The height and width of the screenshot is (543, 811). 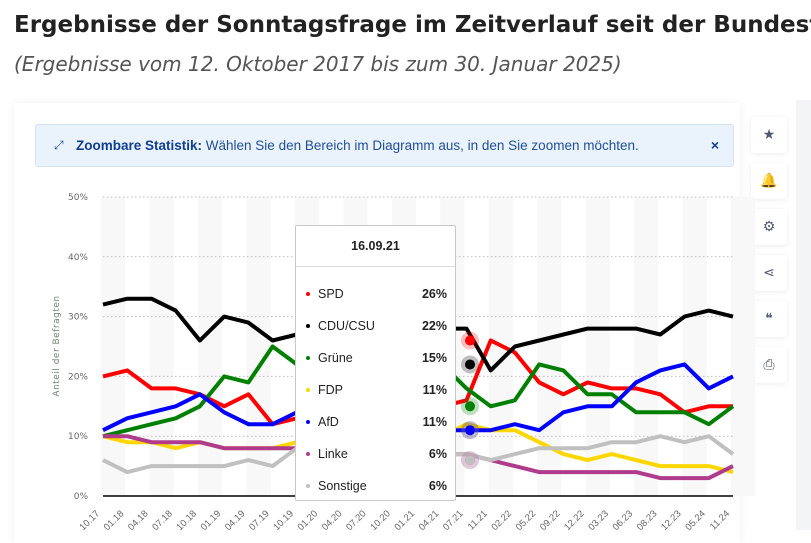 What do you see at coordinates (695, 519) in the screenshot?
I see `x-tick-label: 05.24` at bounding box center [695, 519].